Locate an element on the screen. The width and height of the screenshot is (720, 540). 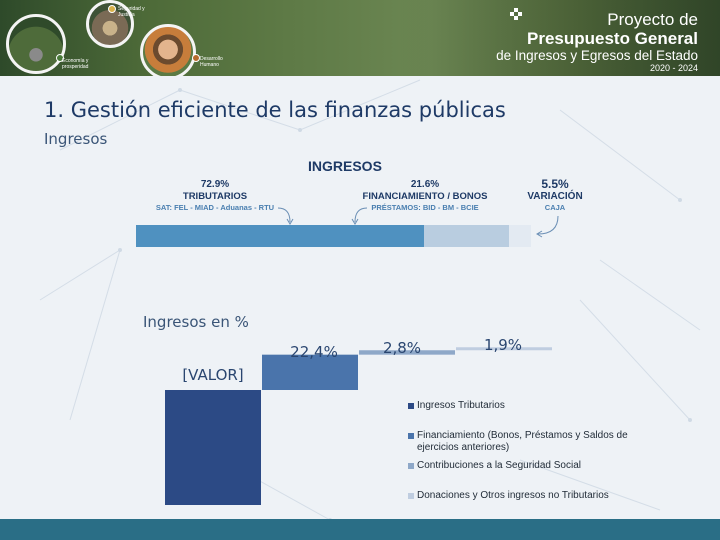
tributarios-name: TRIBUTARIOS is located at coordinates (215, 196).